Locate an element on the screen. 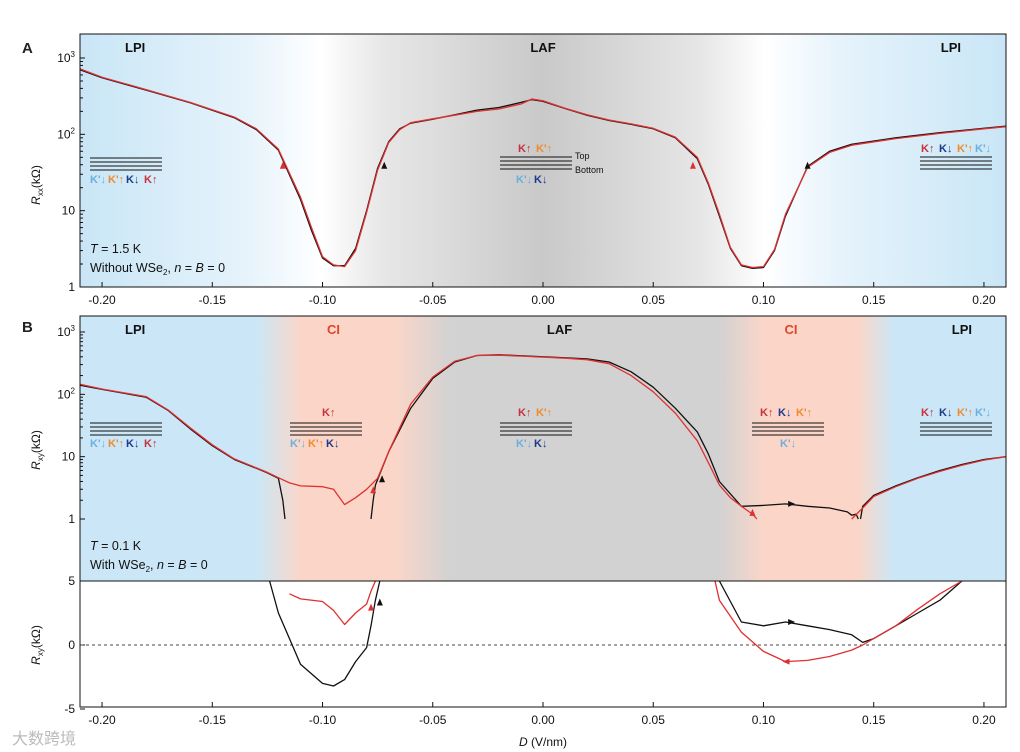 This screenshot has width=1020, height=752. panel-a-temperature: T = 1.5 K is located at coordinates (116, 249).